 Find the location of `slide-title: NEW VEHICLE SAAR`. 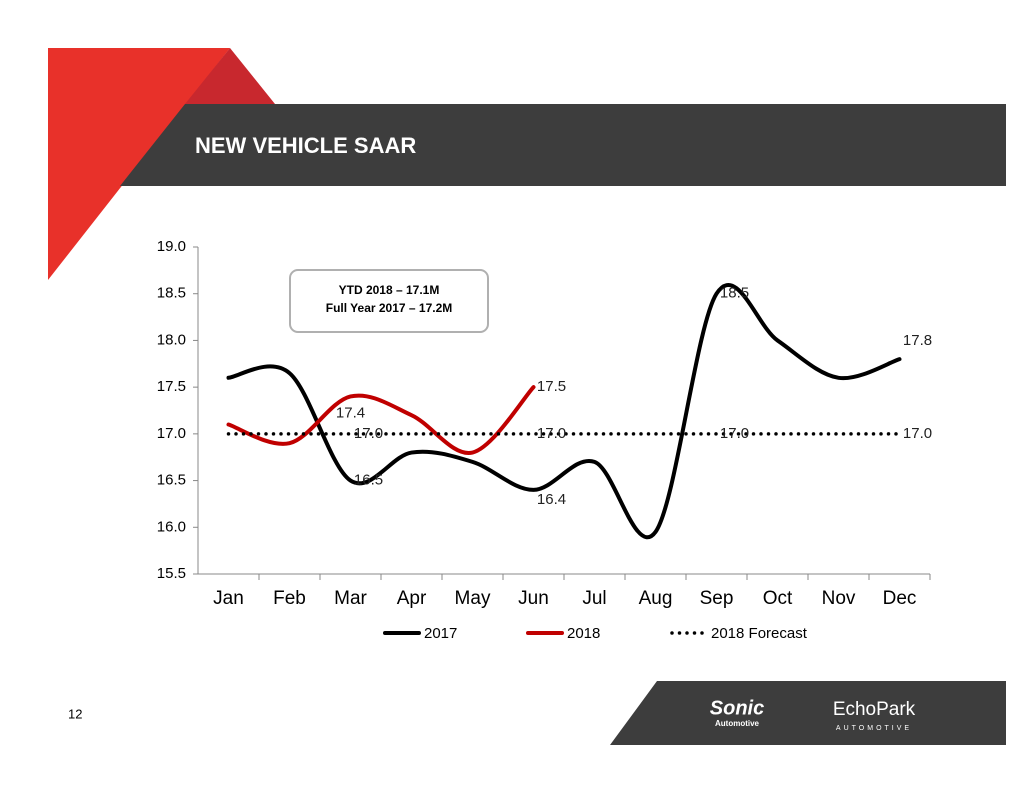

slide-title: NEW VEHICLE SAAR is located at coordinates (305, 145).